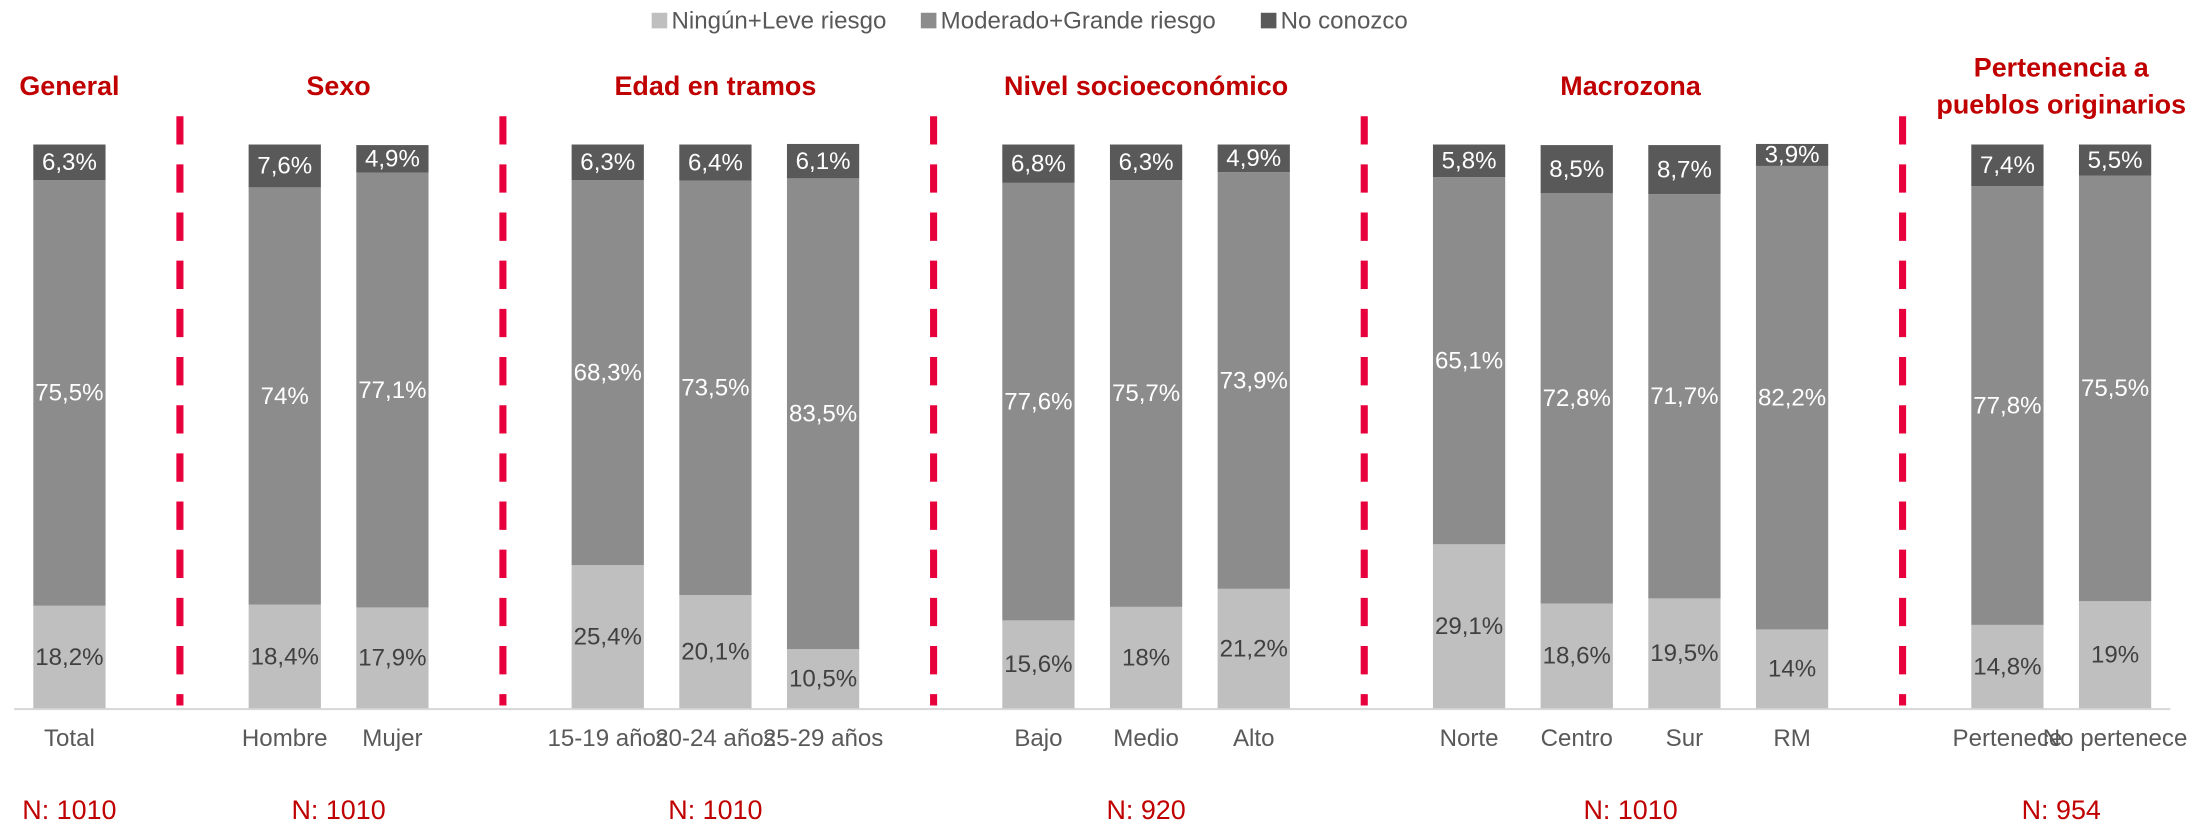  What do you see at coordinates (1254, 738) in the screenshot?
I see `x-tick-label: Alto` at bounding box center [1254, 738].